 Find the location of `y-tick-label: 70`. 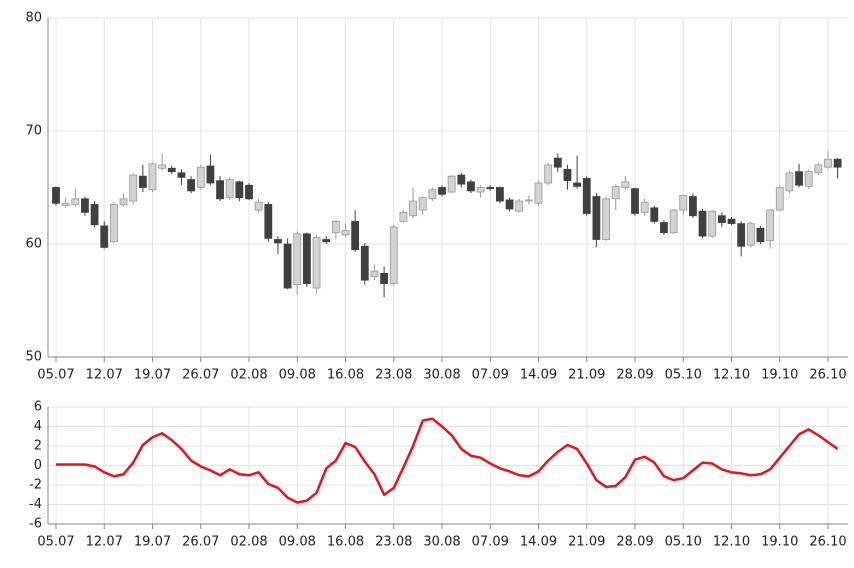

y-tick-label: 70 is located at coordinates (33, 131).